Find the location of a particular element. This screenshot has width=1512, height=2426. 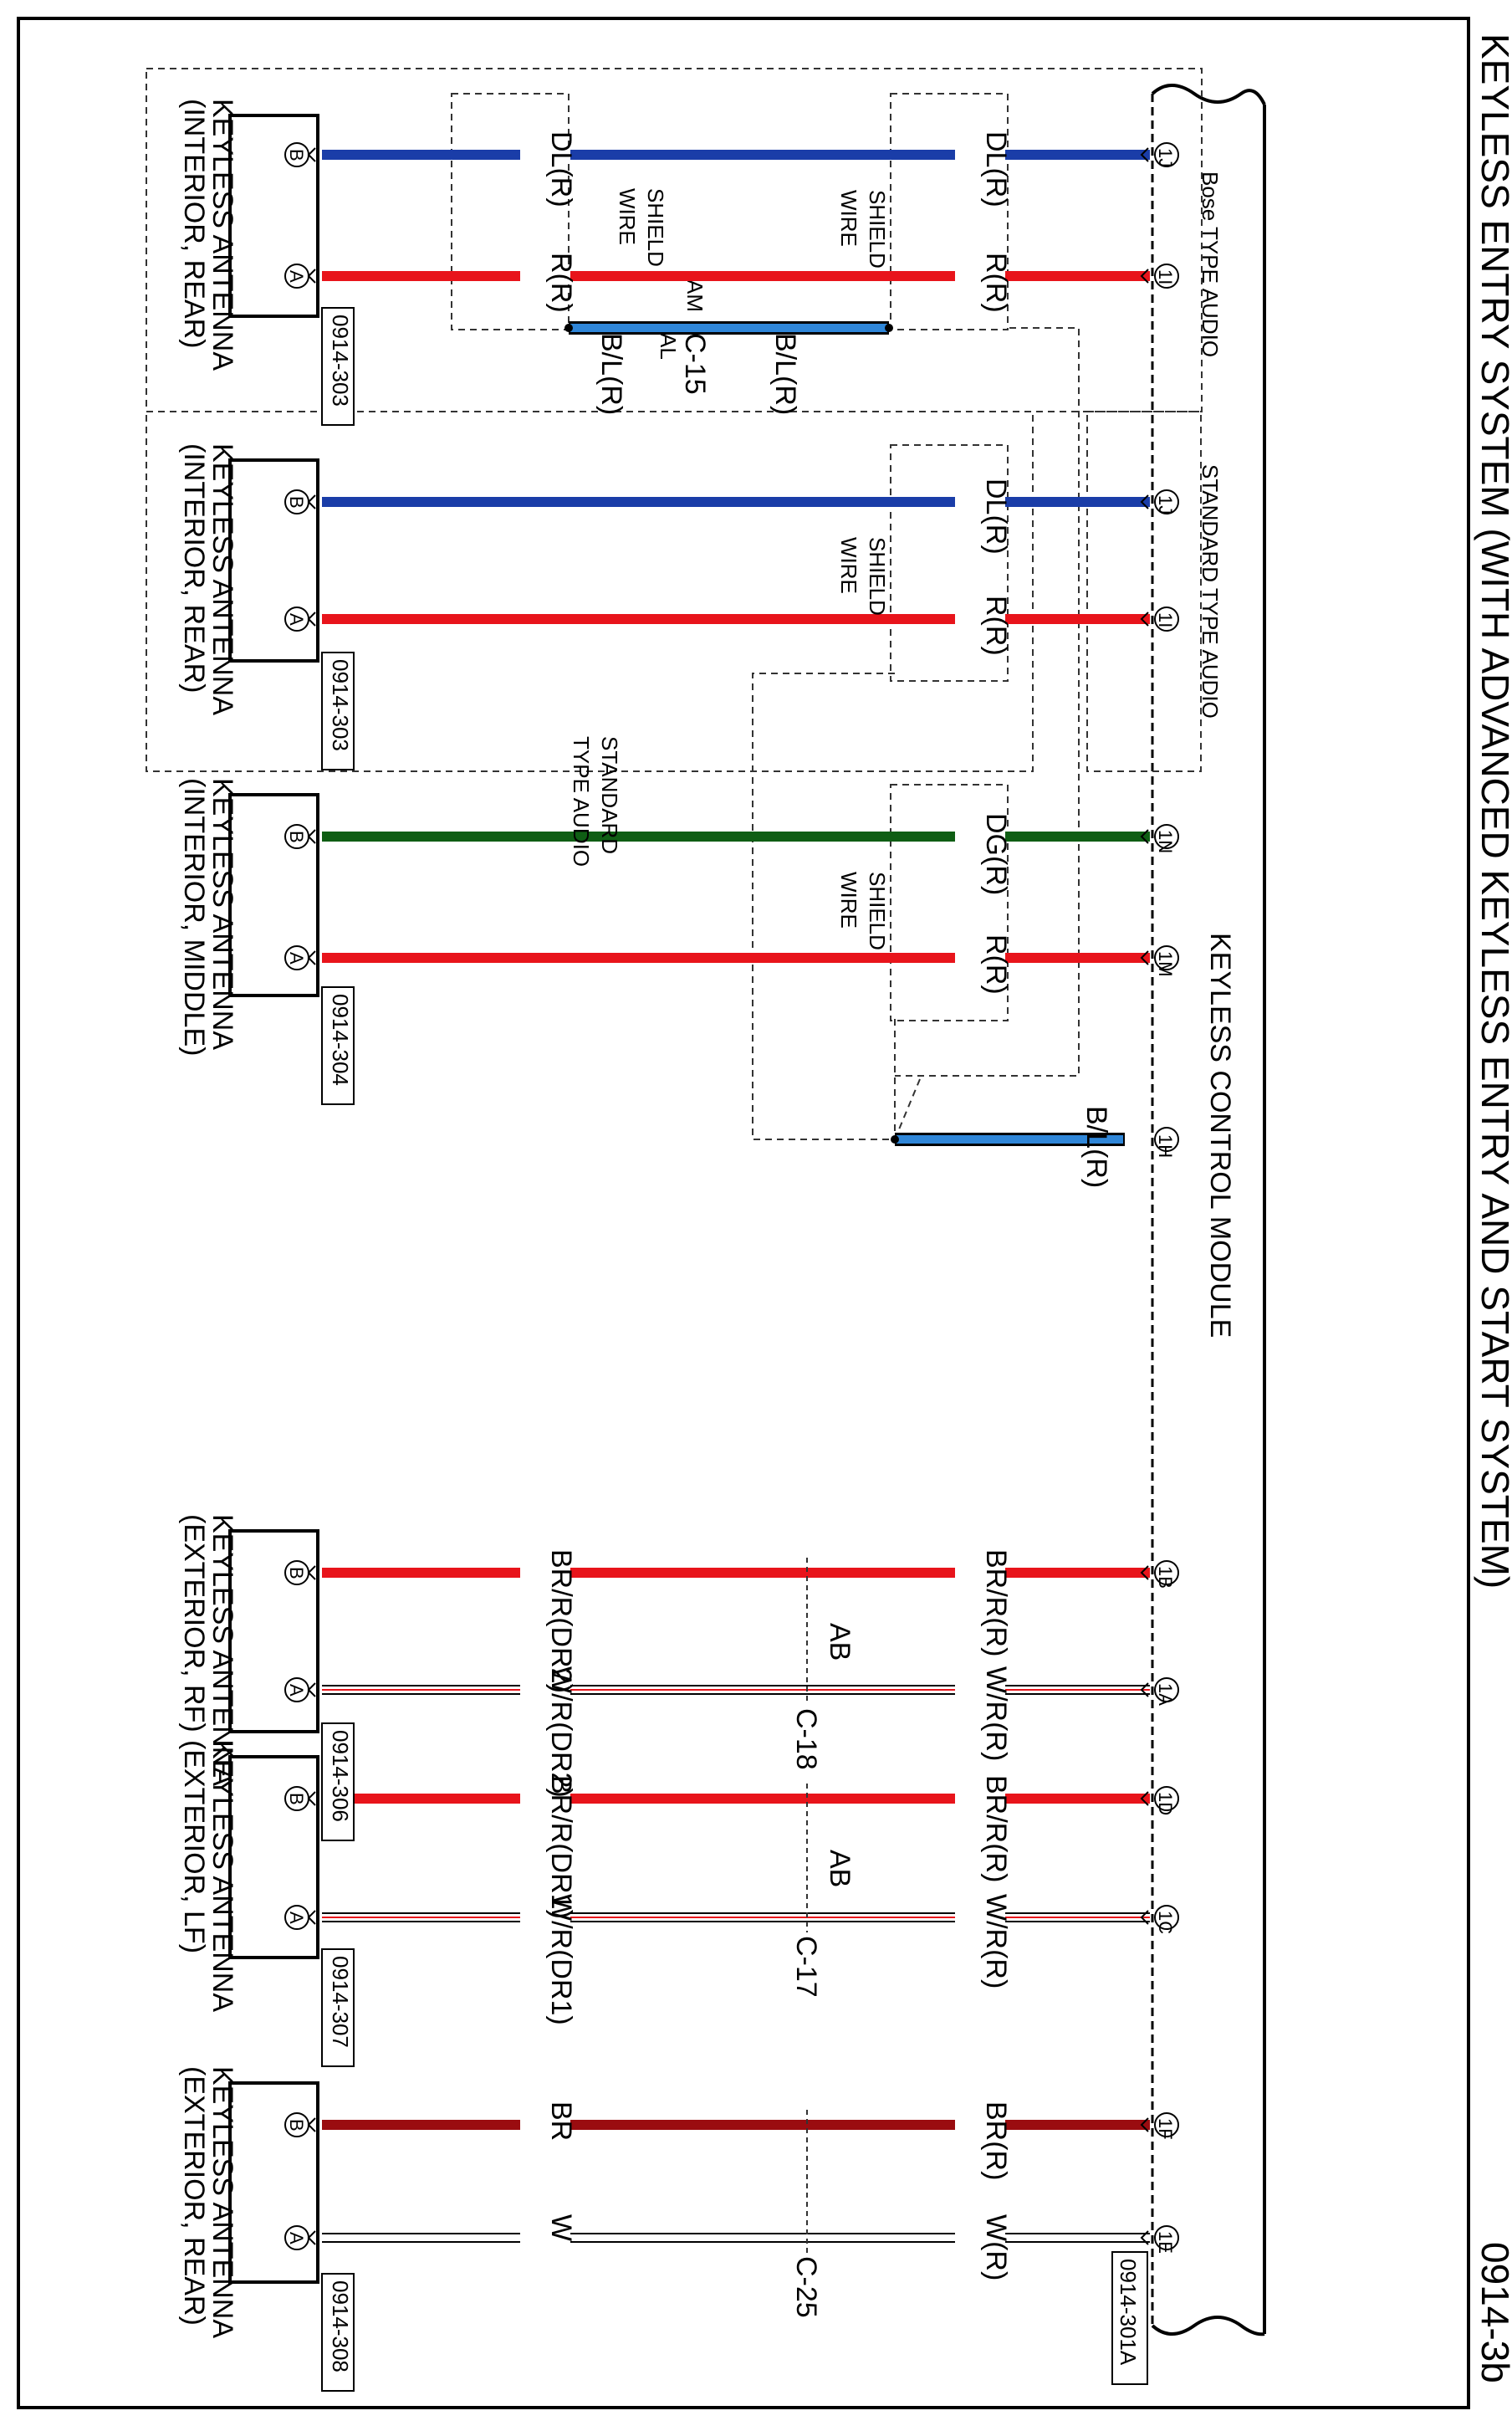

inline-connector-id-line: C-25 is located at coordinates (806, 2287).